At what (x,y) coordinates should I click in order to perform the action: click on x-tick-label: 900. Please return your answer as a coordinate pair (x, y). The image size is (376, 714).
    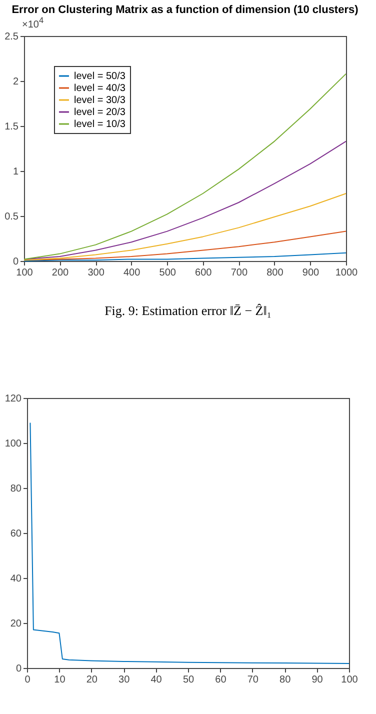
    Looking at the image, I should click on (311, 273).